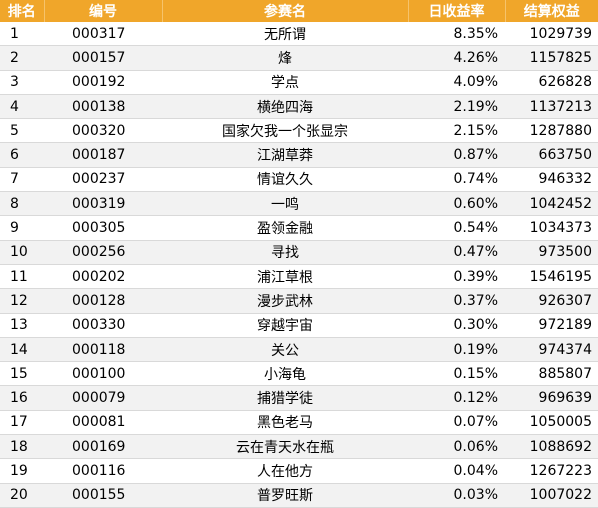 The height and width of the screenshot is (508, 598). Describe the element at coordinates (551, 204) in the screenshot. I see `equity-cell: 1042452` at that location.